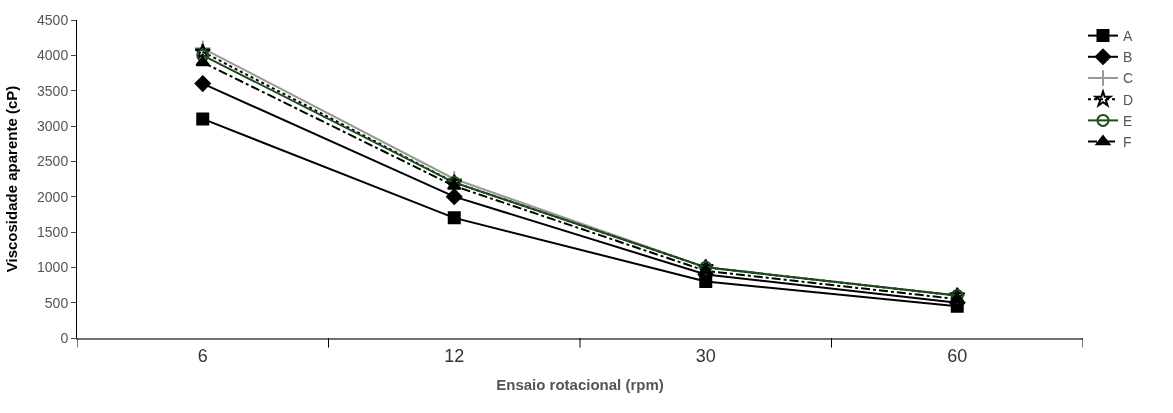 The width and height of the screenshot is (1173, 413). Describe the element at coordinates (202, 355) in the screenshot. I see `x-tick-label: 6` at that location.